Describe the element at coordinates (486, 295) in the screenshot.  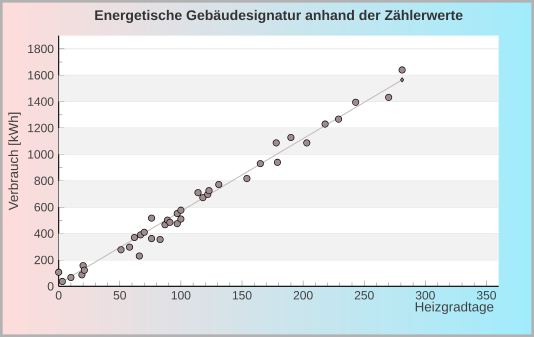
I see `x-tick-label: 350` at that location.